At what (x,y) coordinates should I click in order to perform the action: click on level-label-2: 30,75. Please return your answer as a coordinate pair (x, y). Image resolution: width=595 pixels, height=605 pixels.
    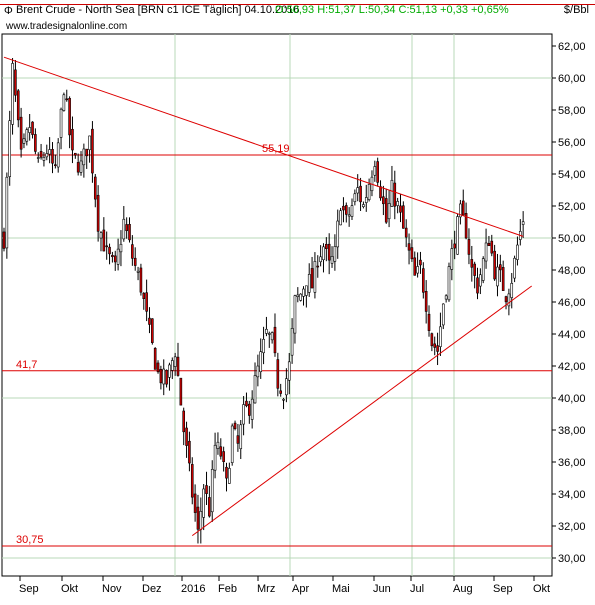
    Looking at the image, I should click on (30, 540).